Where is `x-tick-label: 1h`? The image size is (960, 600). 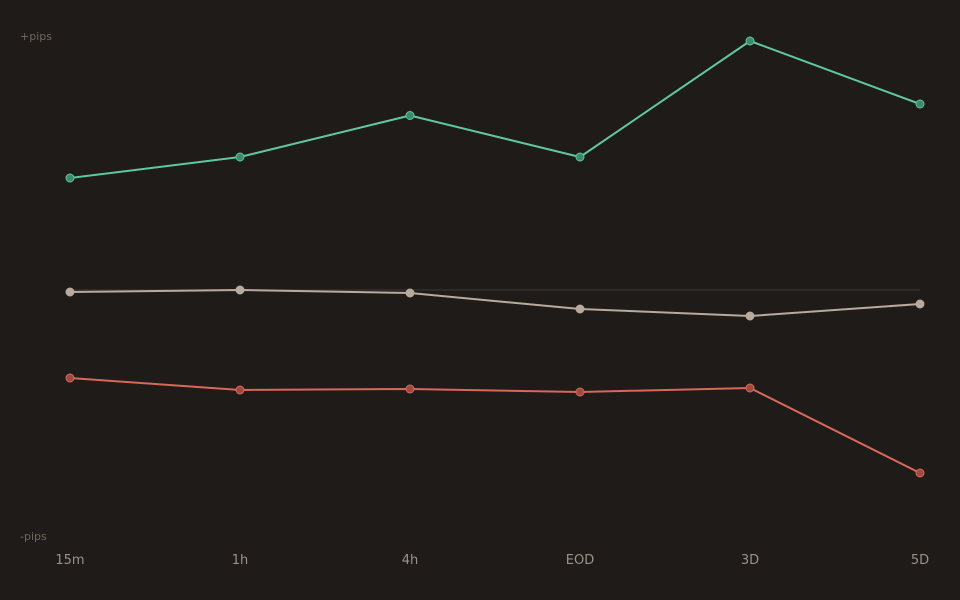
x-tick-label: 1h is located at coordinates (240, 560).